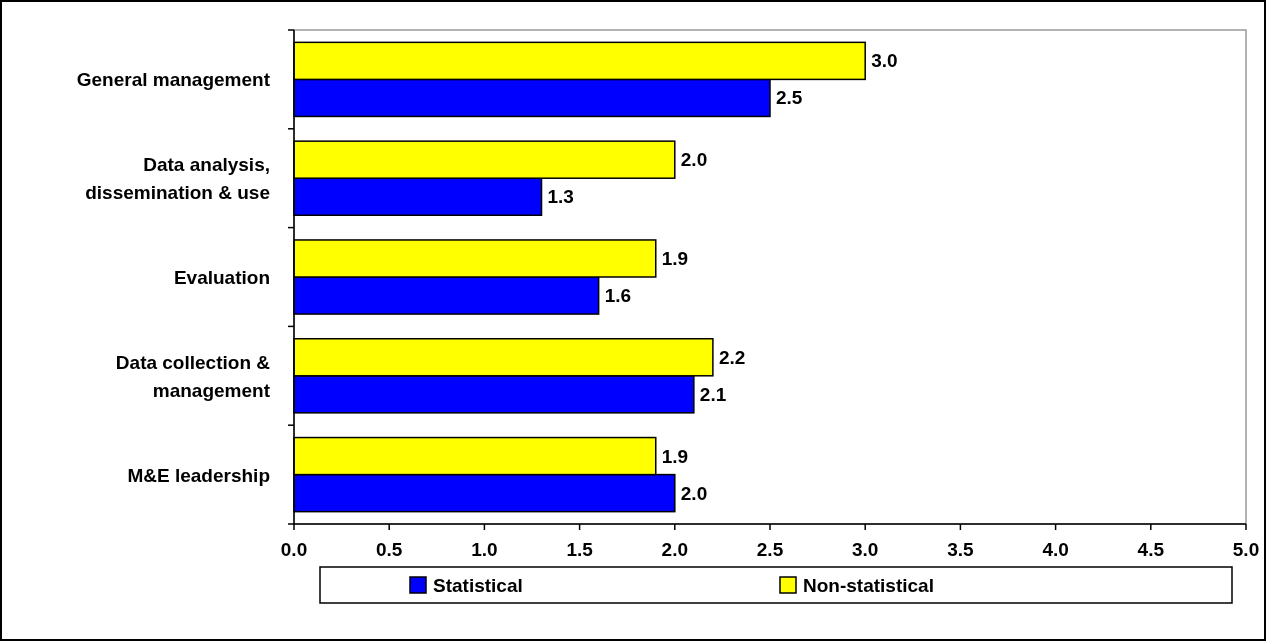 Image resolution: width=1266 pixels, height=641 pixels. What do you see at coordinates (193, 376) in the screenshot?
I see `y-tick-label: Data collection & management` at bounding box center [193, 376].